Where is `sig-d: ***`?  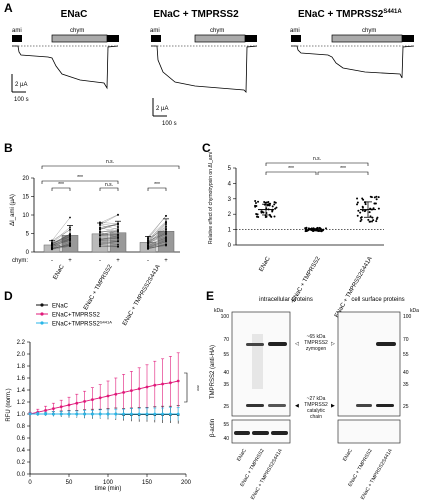 sig-d: *** is located at coordinates (196, 388).